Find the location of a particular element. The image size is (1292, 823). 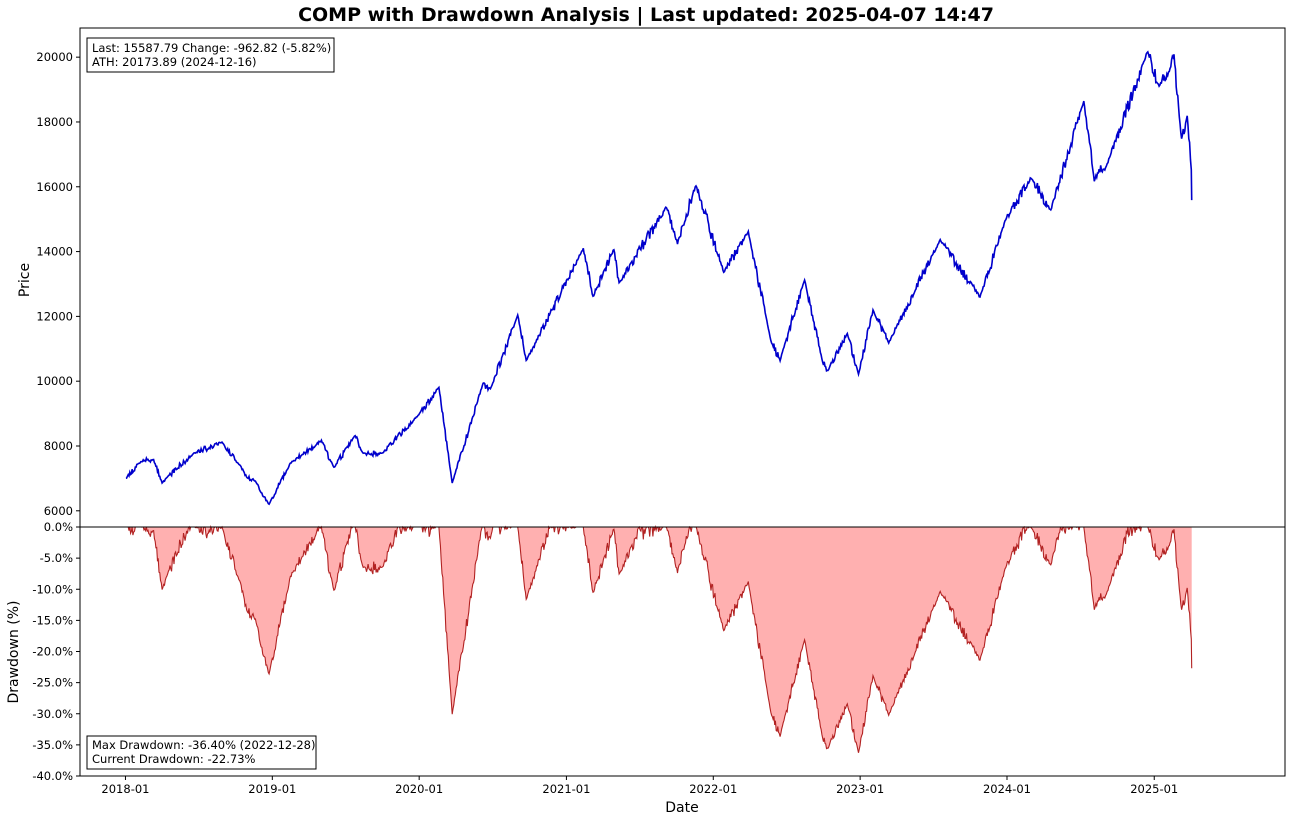

current-drawdown-text: Current Drawdown: -22.73% is located at coordinates (174, 759).